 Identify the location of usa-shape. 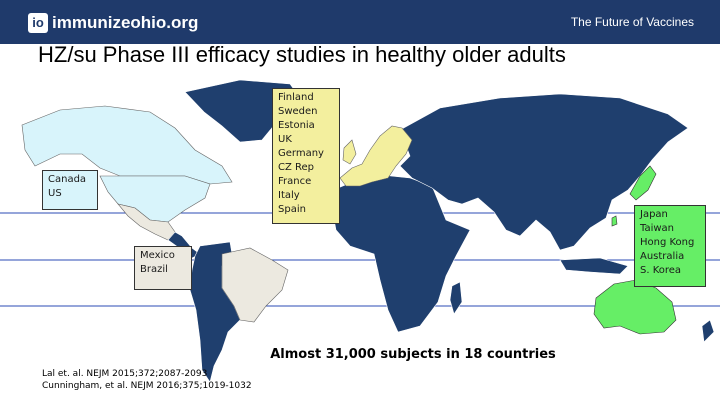
(155, 199).